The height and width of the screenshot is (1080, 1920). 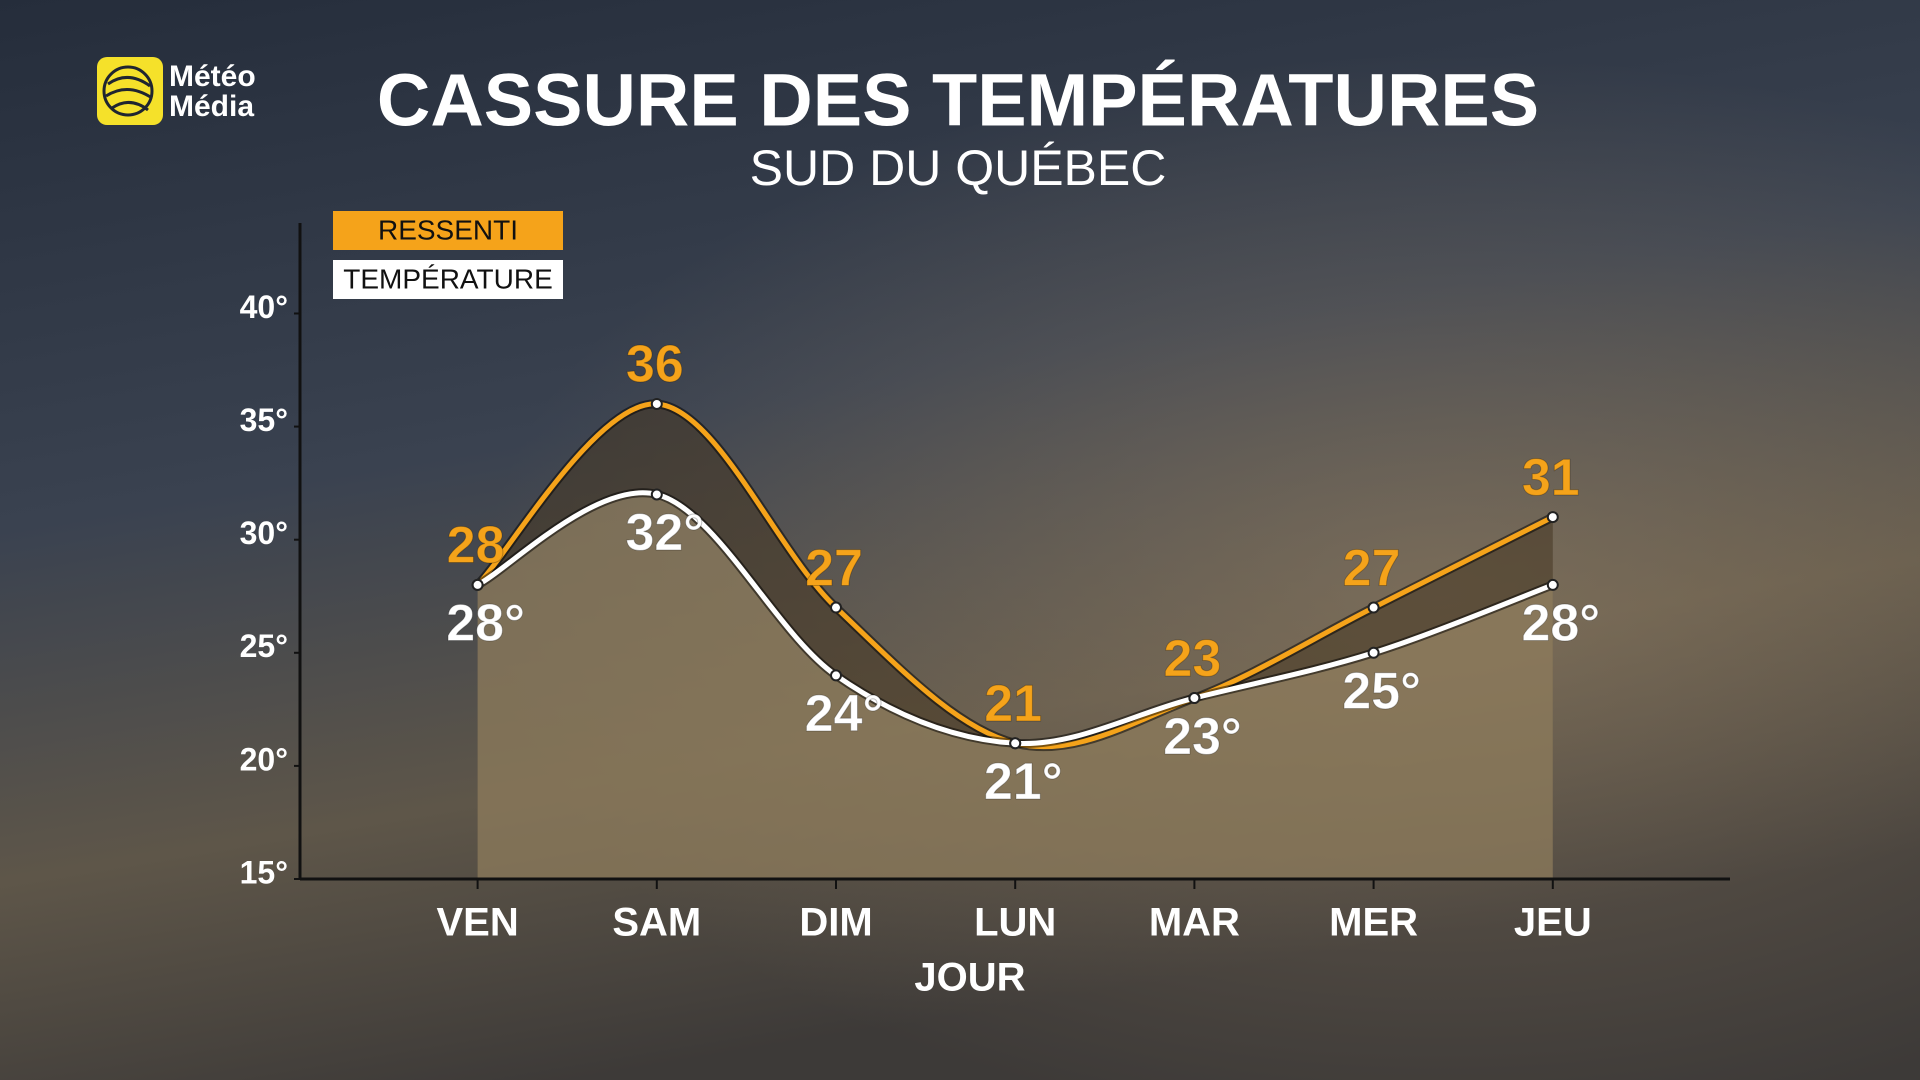 I want to click on chart-subtitle: SUD DU QUÉBEC, so click(x=958, y=168).